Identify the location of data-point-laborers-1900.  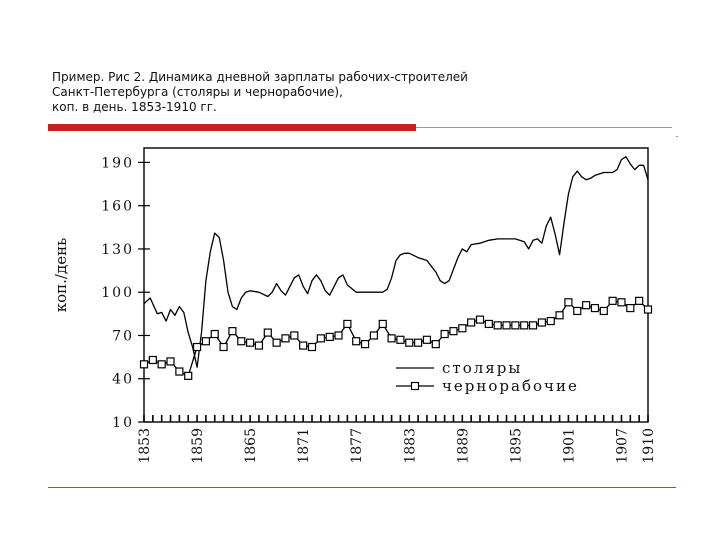
(559, 315).